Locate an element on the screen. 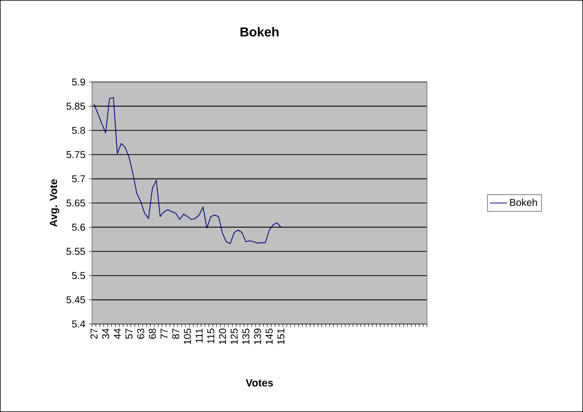  x-tick-label: 151 is located at coordinates (280, 336).